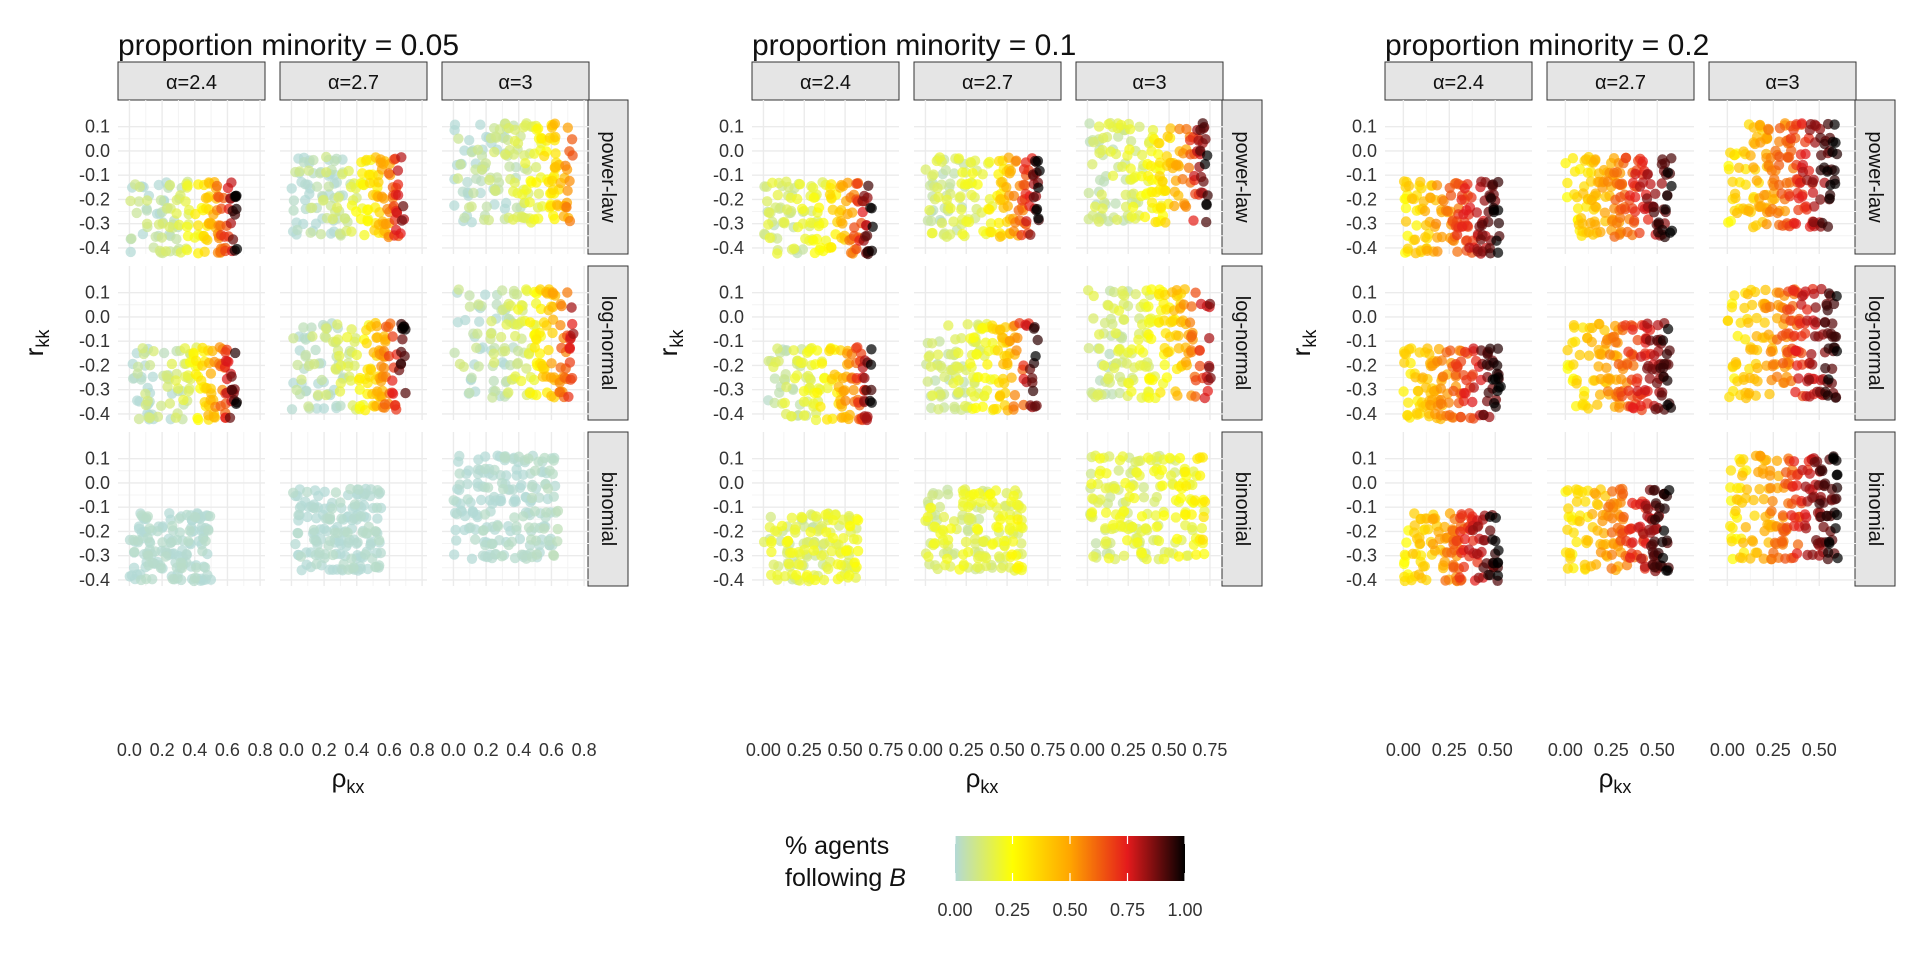  Describe the element at coordinates (973, 778) in the screenshot. I see `x-axis-title-main: ρ` at that location.